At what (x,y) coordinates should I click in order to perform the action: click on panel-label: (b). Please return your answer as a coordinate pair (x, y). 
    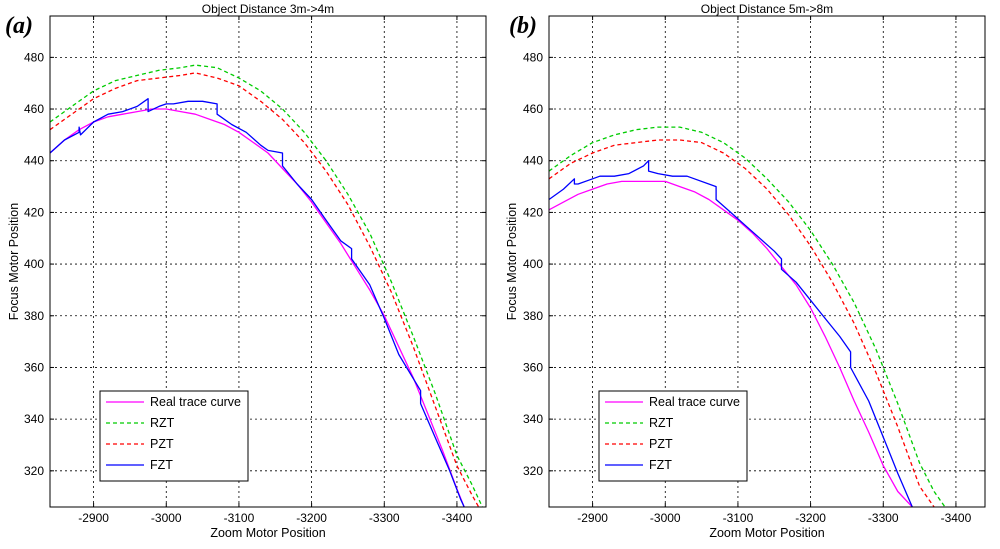
    Looking at the image, I should click on (523, 26).